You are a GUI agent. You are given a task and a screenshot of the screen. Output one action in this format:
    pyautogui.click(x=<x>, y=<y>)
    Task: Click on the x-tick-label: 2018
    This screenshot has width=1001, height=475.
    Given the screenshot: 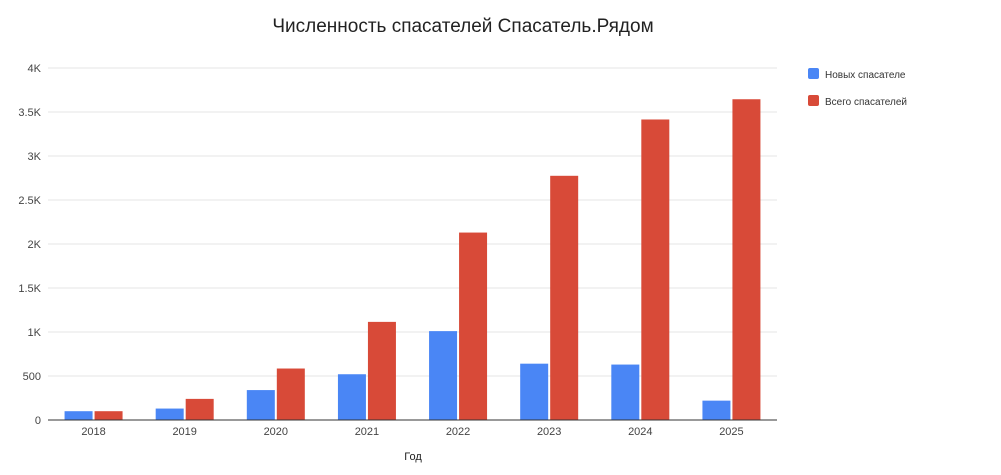 What is the action you would take?
    pyautogui.click(x=93, y=432)
    